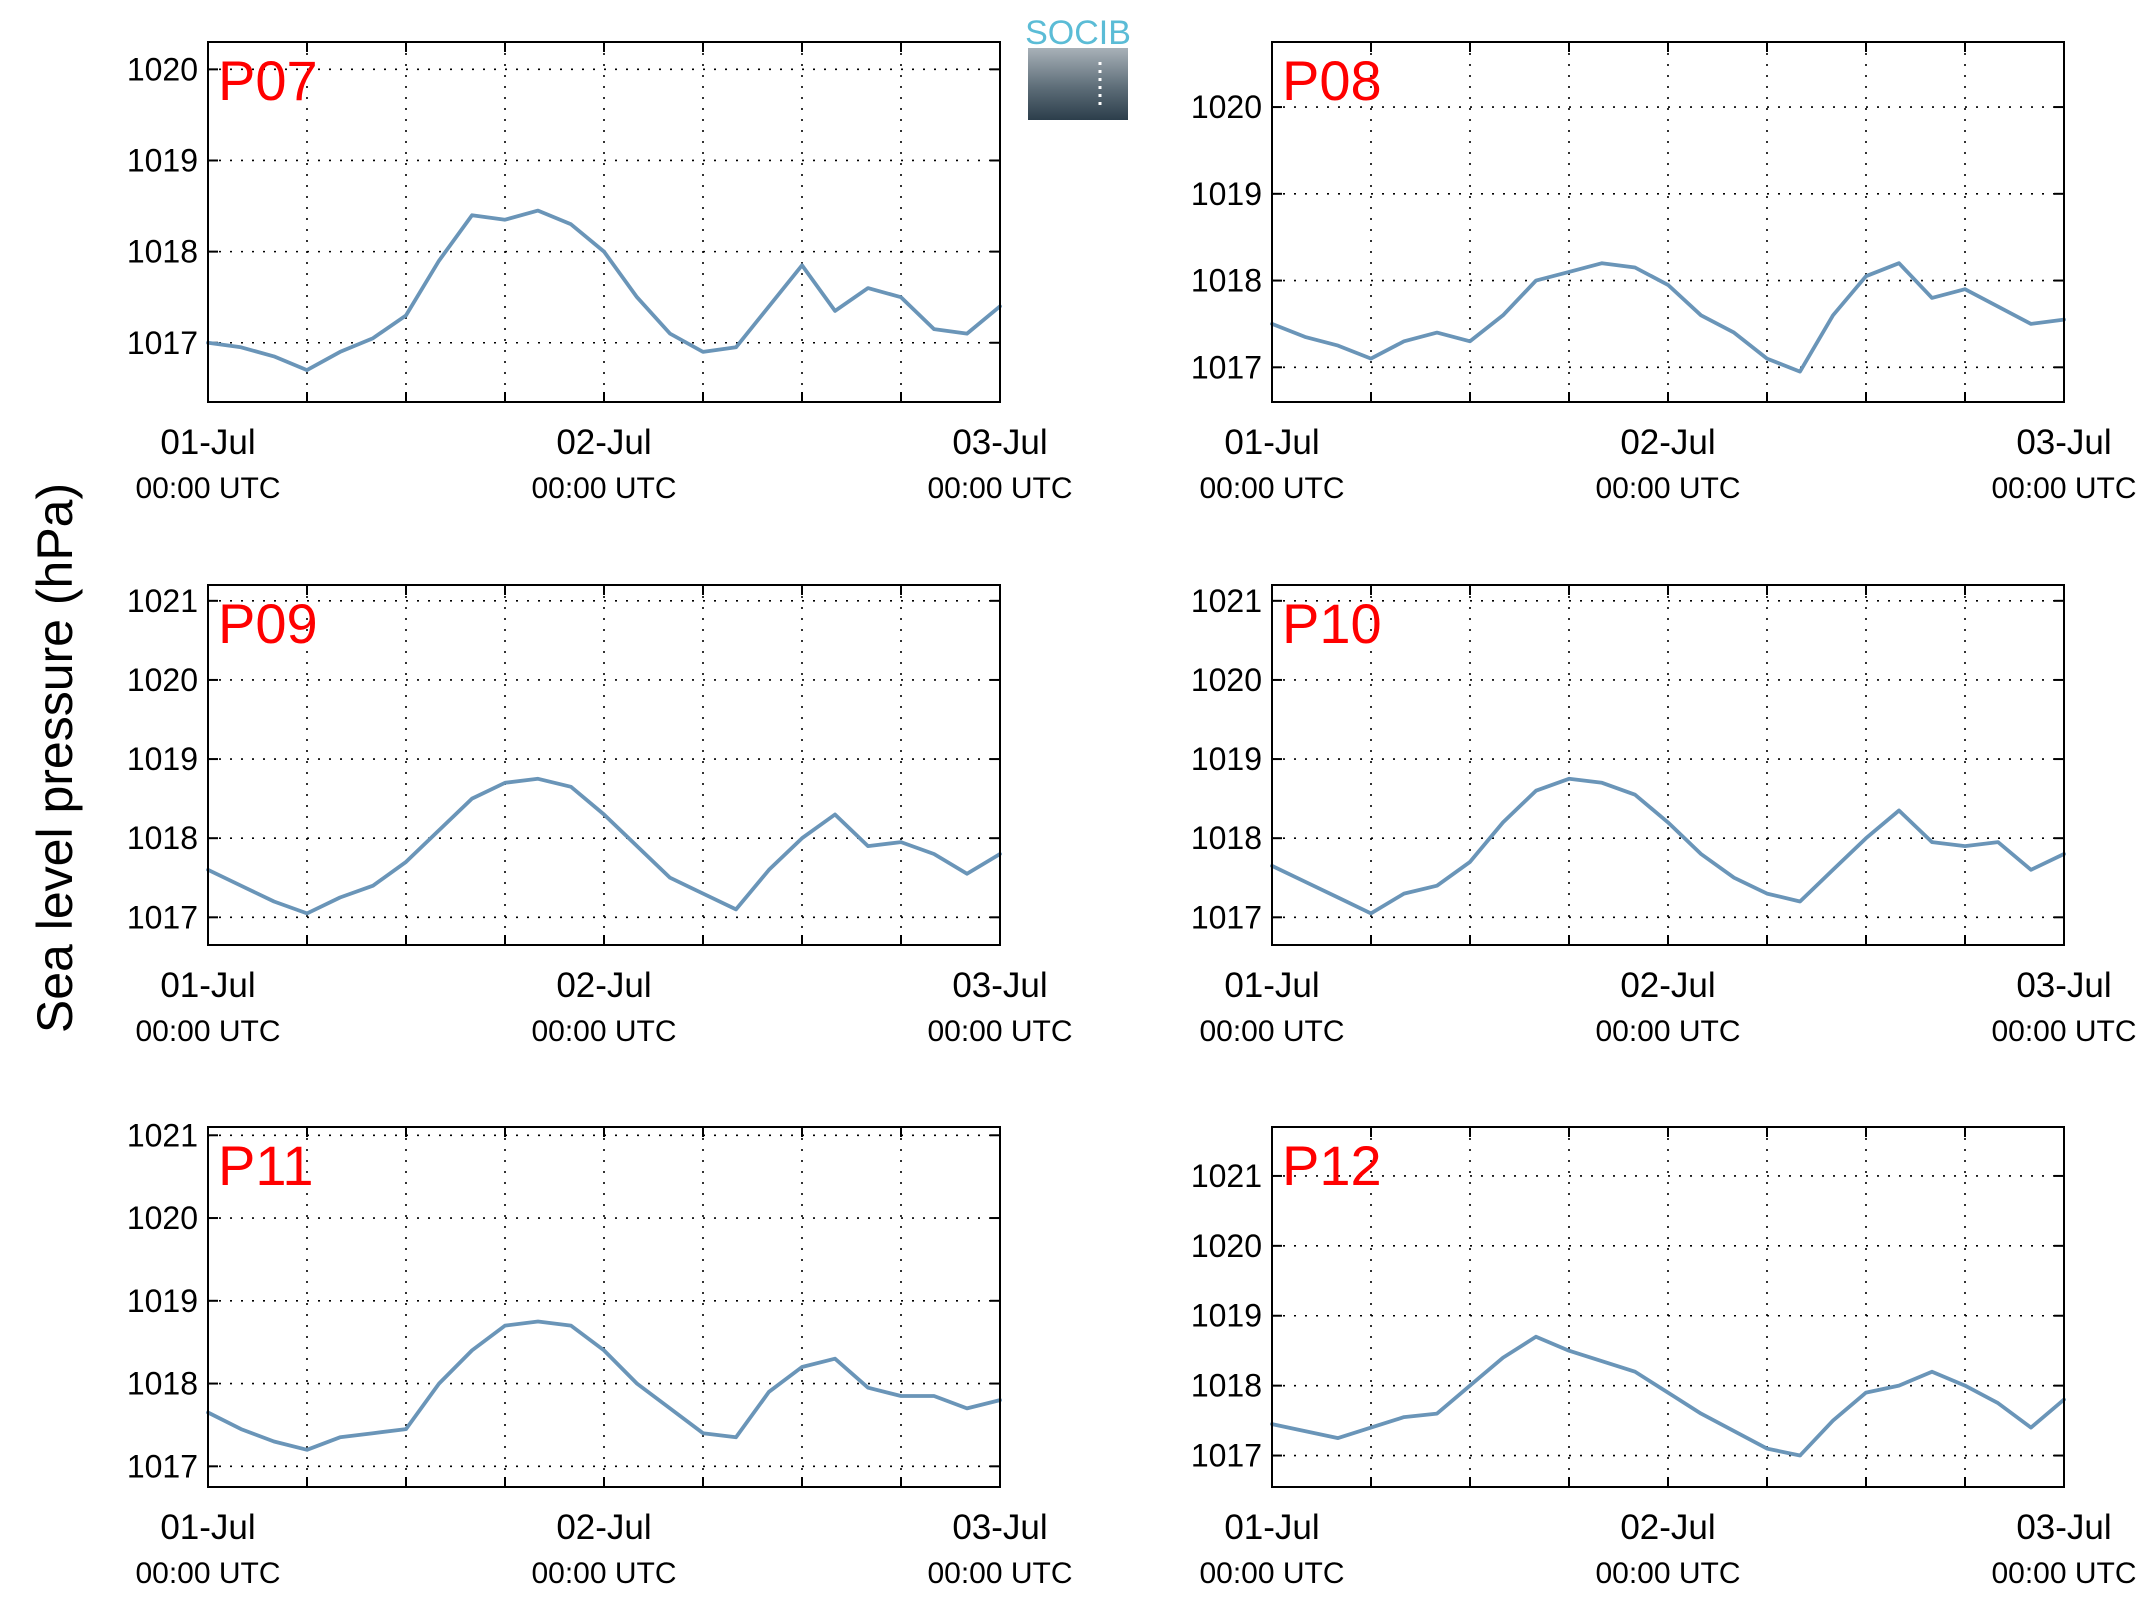  What do you see at coordinates (265, 1165) in the screenshot?
I see `panel-title: P11` at bounding box center [265, 1165].